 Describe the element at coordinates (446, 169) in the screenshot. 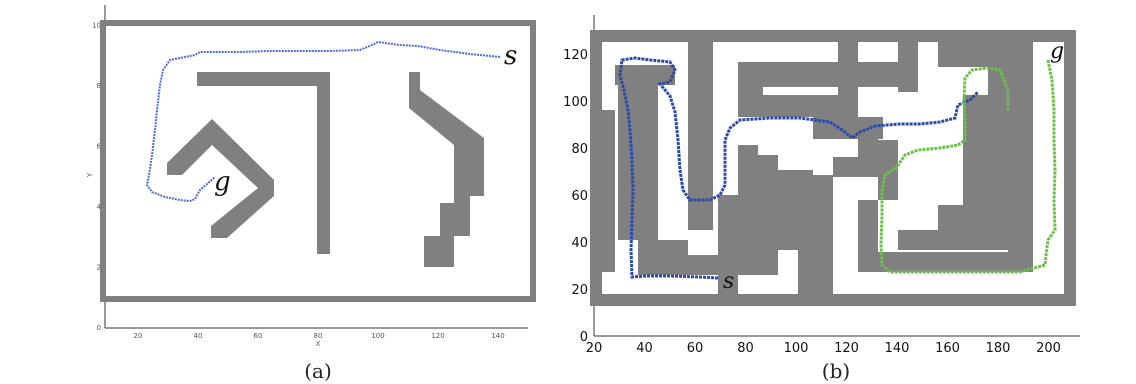

I see `obstacle-polygon-right` at that location.